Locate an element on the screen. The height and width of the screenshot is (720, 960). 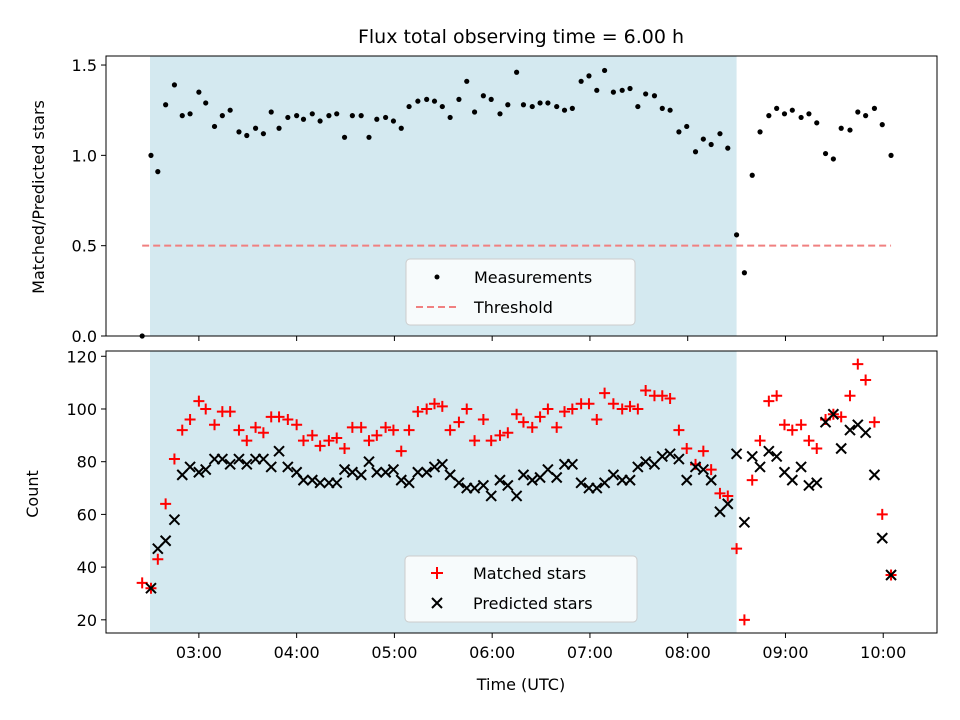
bottom-legend-box is located at coordinates (521, 589).